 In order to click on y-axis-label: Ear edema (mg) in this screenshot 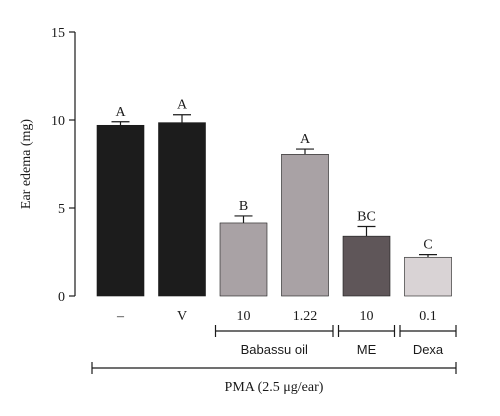, I will do `click(26, 164)`.